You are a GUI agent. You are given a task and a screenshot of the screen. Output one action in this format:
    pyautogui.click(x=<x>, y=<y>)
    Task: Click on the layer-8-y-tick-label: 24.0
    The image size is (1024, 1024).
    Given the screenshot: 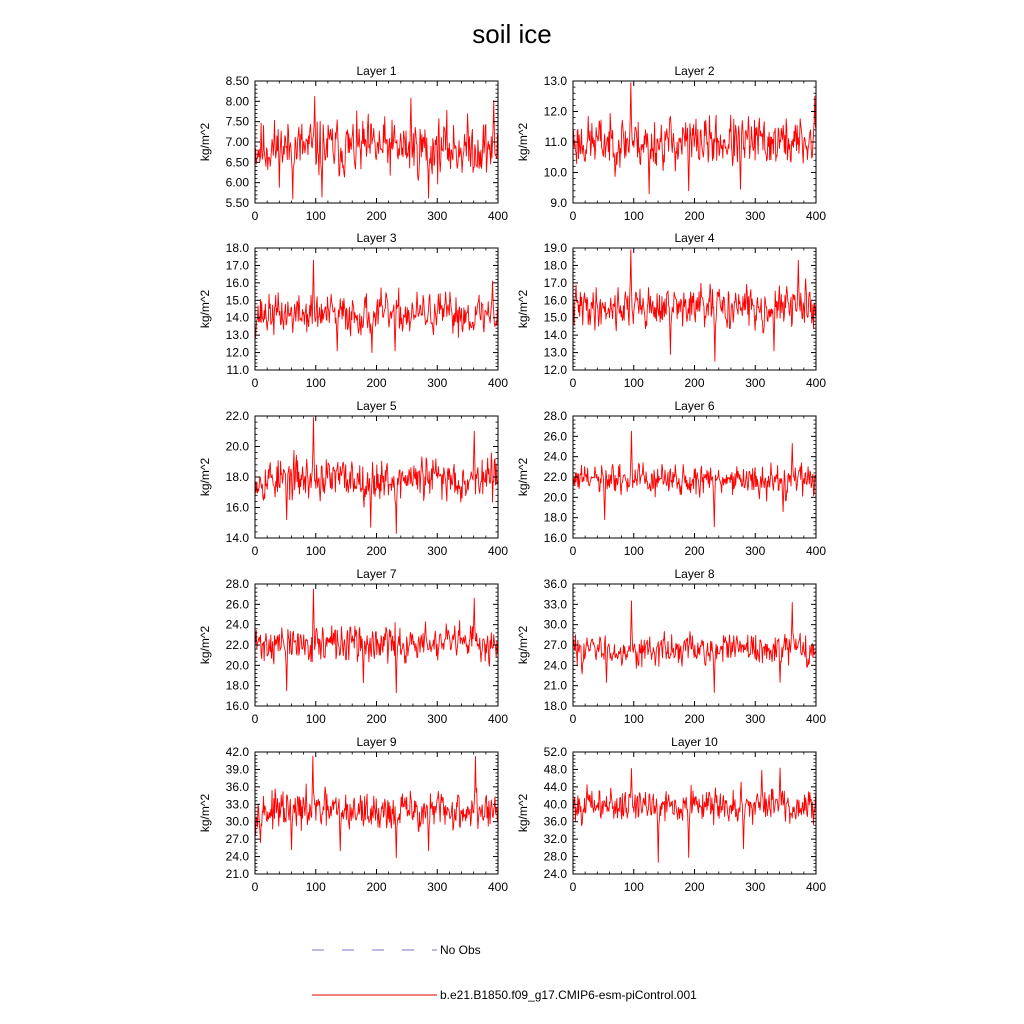 What is the action you would take?
    pyautogui.click(x=556, y=665)
    